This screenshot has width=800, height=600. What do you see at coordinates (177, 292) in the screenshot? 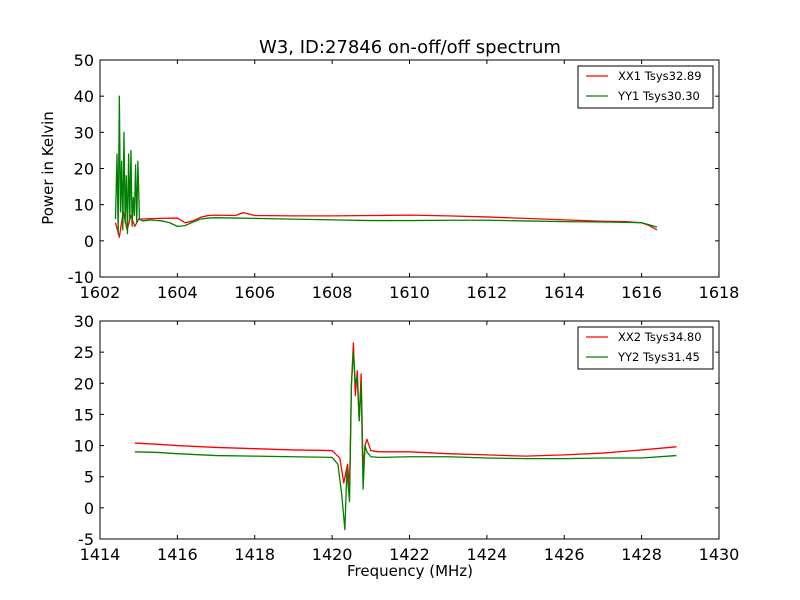
I see `x-tick-label: 1604` at bounding box center [177, 292].